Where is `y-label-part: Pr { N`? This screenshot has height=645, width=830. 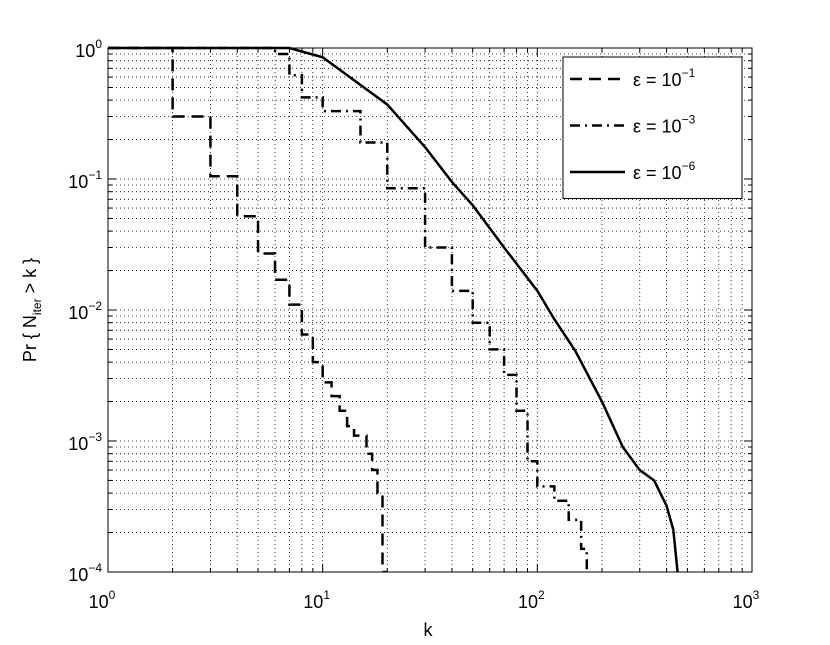 y-label-part: Pr { N is located at coordinates (30, 338).